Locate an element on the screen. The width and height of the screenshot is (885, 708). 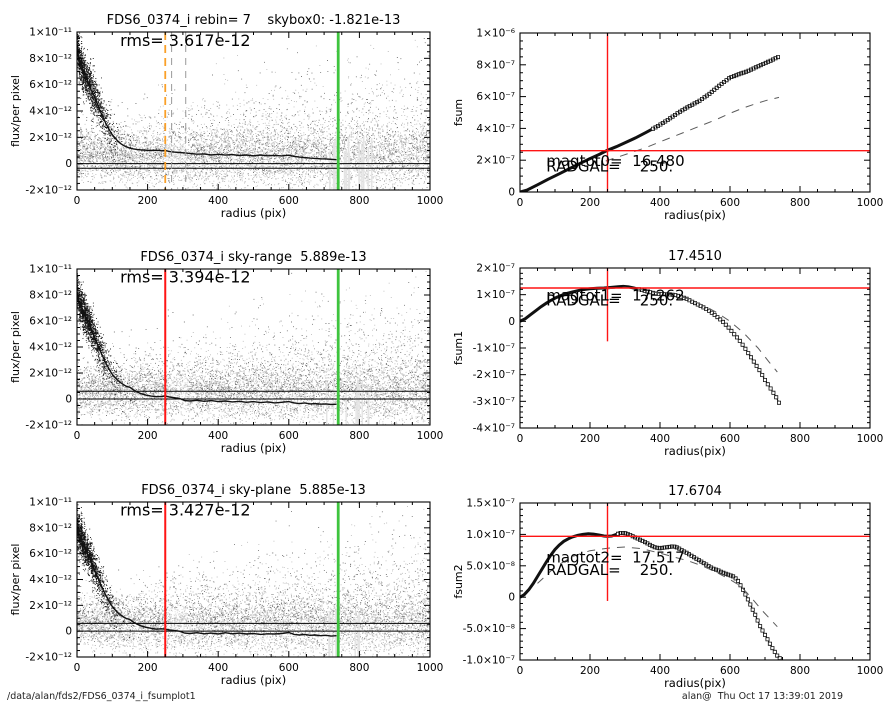
panel-title: 17.6704 is located at coordinates (695, 491).